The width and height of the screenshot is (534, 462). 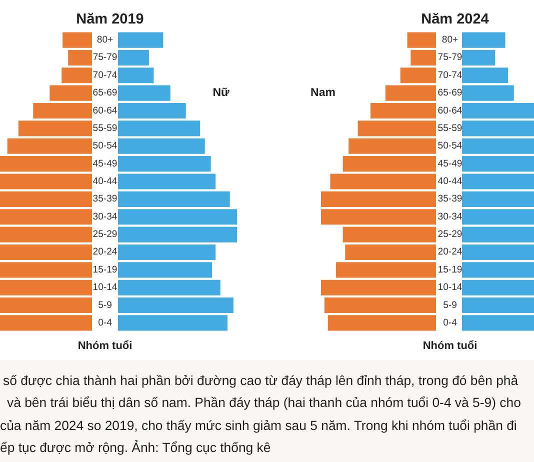 I want to click on text: số được chia thành hai phần bởi đường cao từ đáy tháp lên đỉnh tháp, trong đó bên phả, so click(x=260, y=381).